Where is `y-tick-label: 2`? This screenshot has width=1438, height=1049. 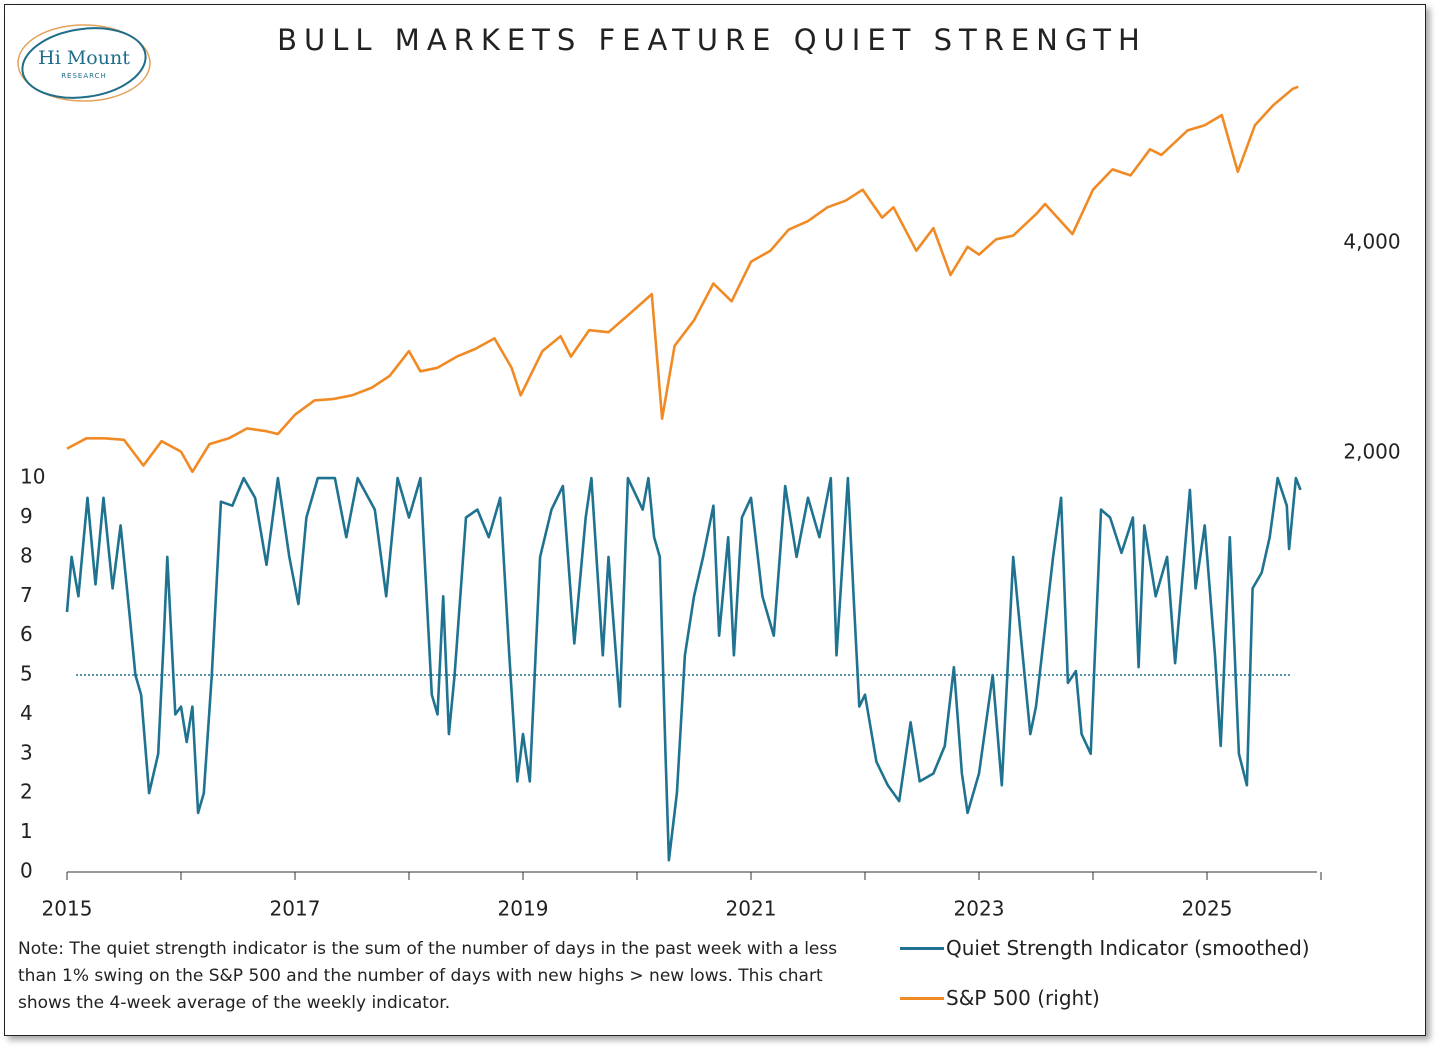
y-tick-label: 2 is located at coordinates (26, 792).